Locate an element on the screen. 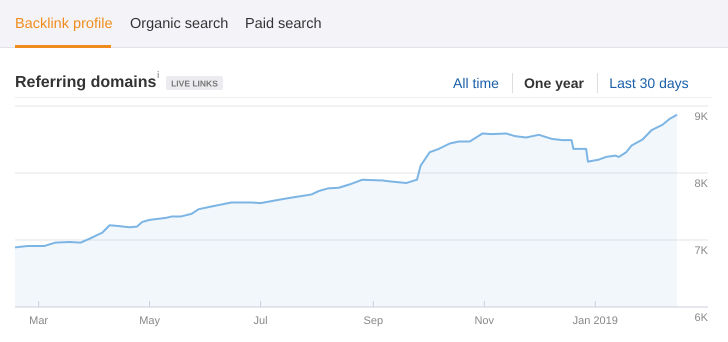  text: Paid search is located at coordinates (283, 24).